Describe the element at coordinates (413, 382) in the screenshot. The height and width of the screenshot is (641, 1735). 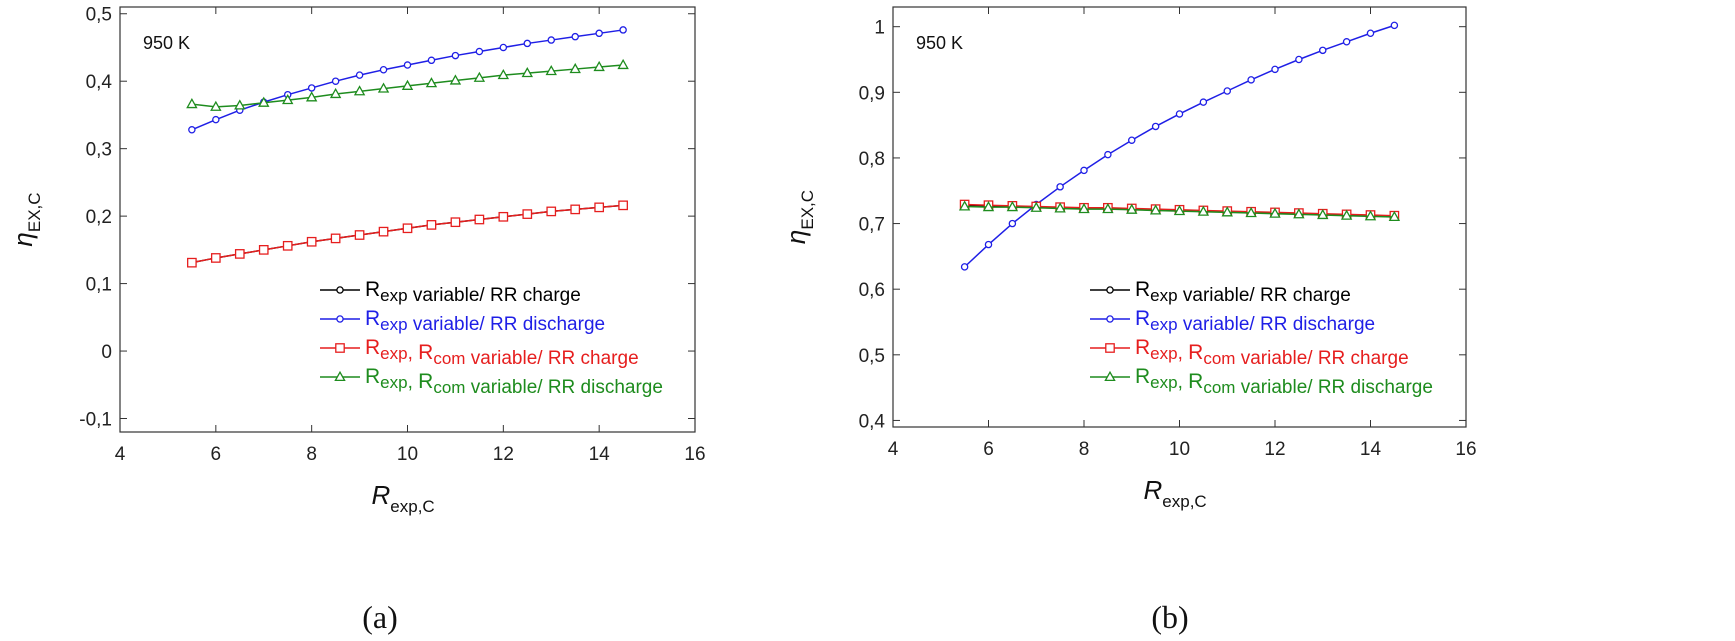
I see `legend-sep: ,` at that location.